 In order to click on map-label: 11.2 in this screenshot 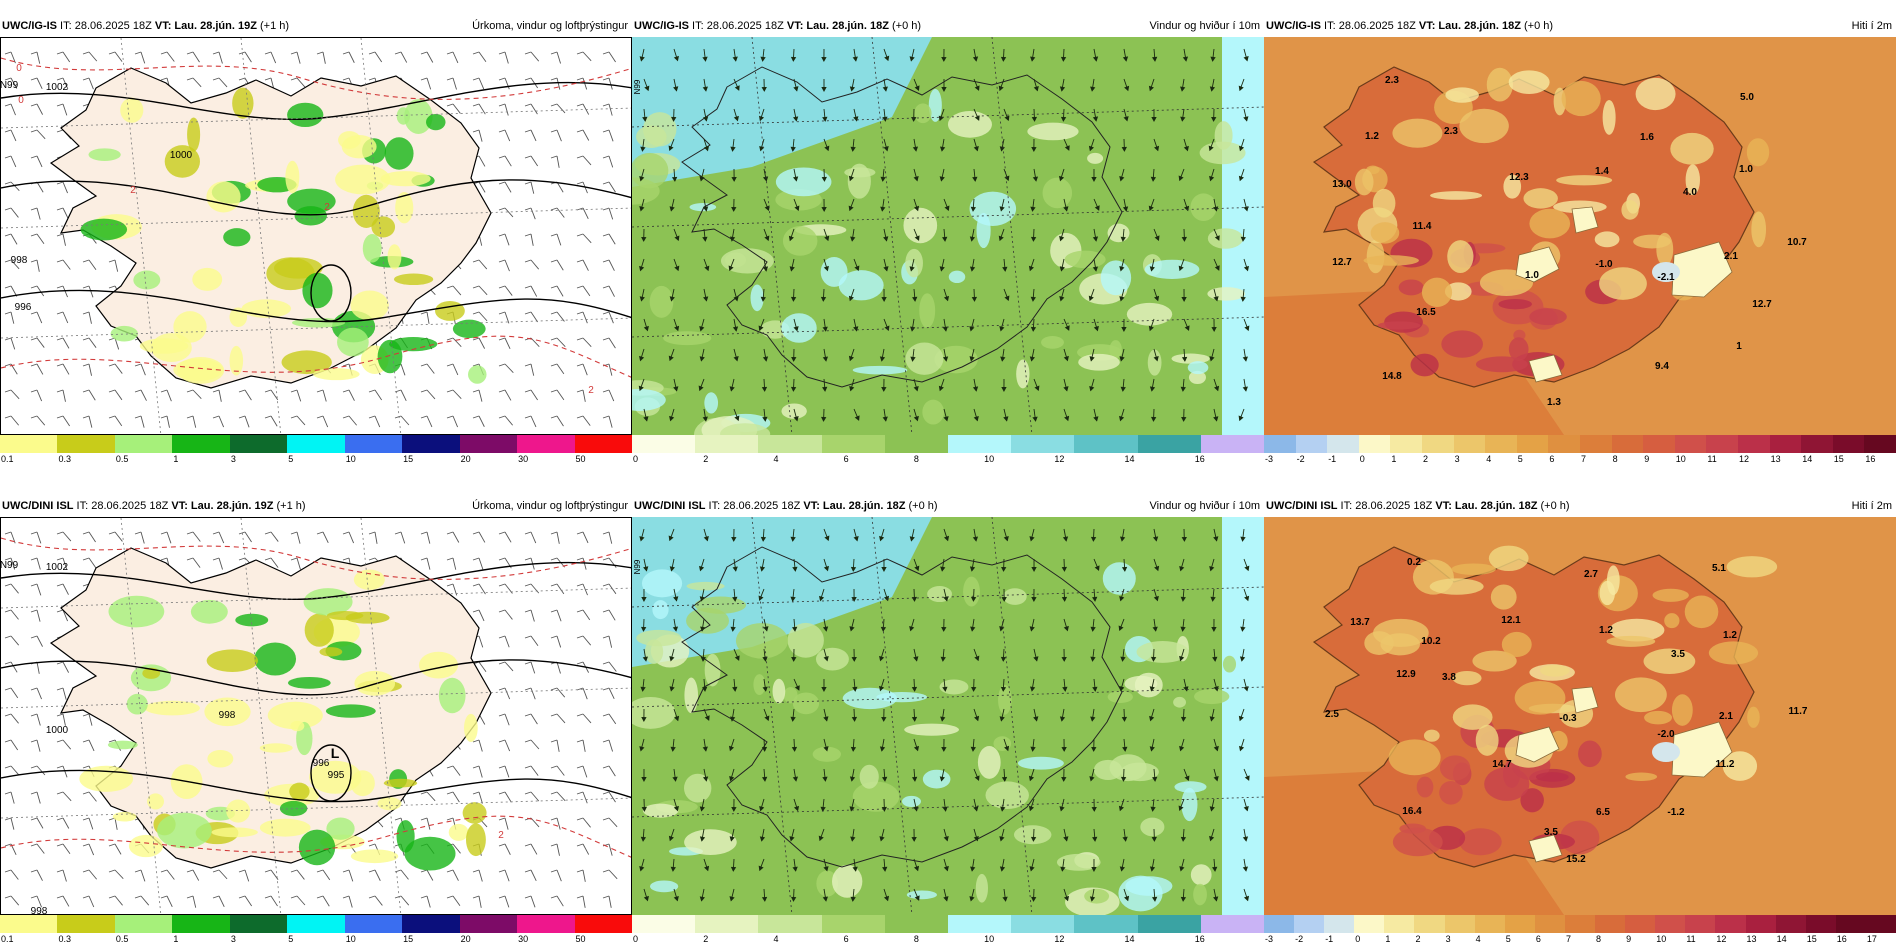, I will do `click(1725, 764)`.